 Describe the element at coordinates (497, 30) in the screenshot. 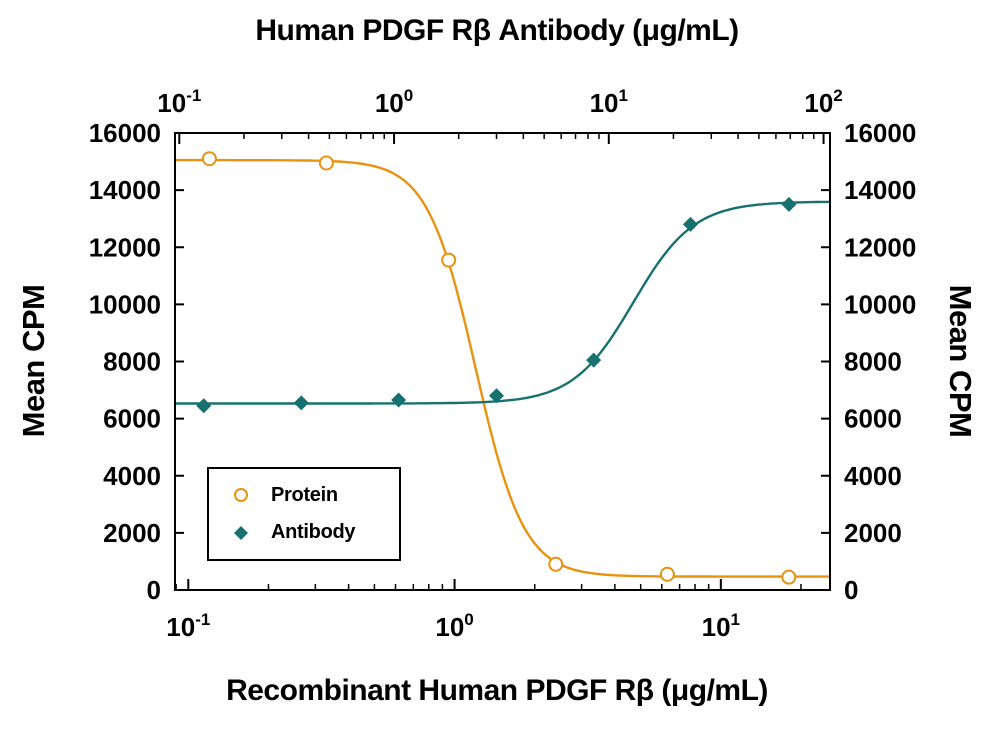

I see `top-axis-title: Human PDGF Rβ Antibody (μg/mL)` at that location.